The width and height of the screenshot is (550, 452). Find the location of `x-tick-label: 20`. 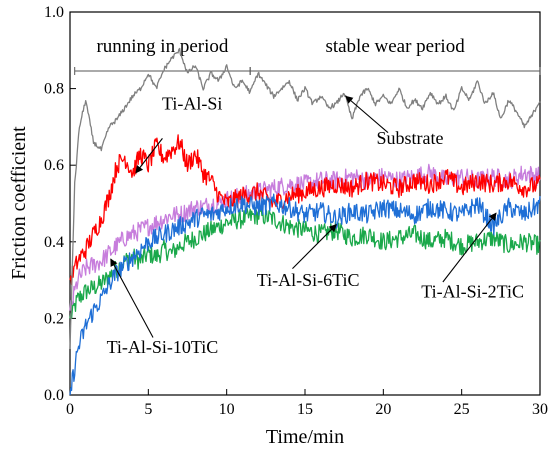

x-tick-label: 20 is located at coordinates (383, 409).